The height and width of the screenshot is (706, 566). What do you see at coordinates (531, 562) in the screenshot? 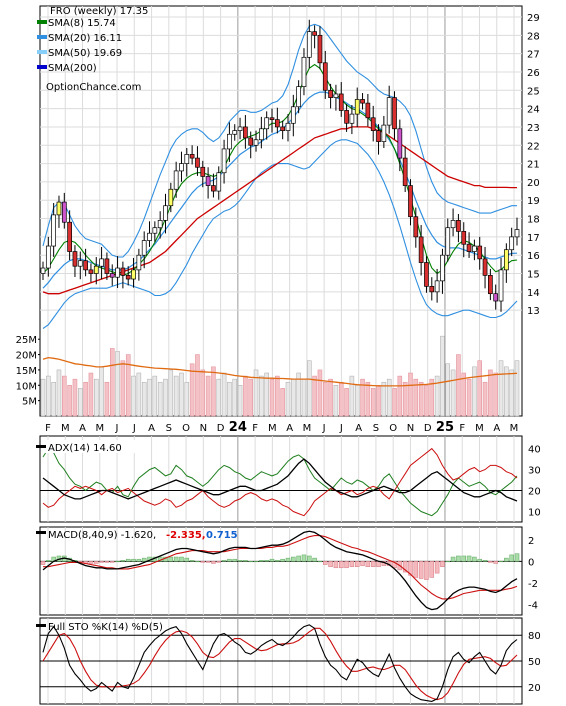
I see `macd-tick-label: 0` at bounding box center [531, 562].